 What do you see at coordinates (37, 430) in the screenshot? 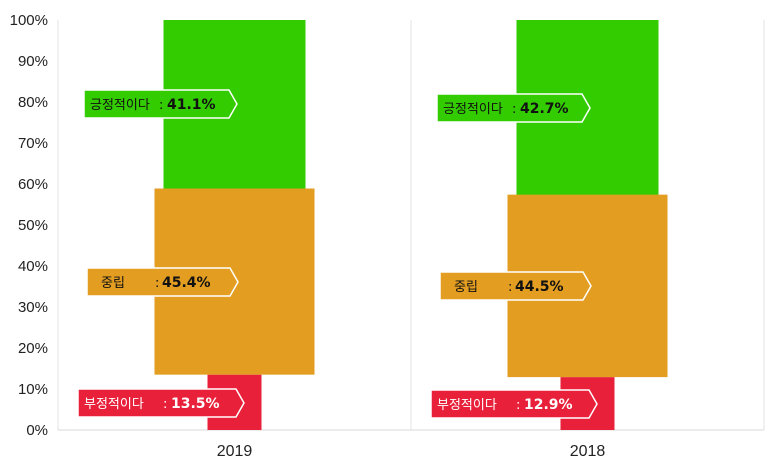
I see `y-tick-label: 0%` at bounding box center [37, 430].